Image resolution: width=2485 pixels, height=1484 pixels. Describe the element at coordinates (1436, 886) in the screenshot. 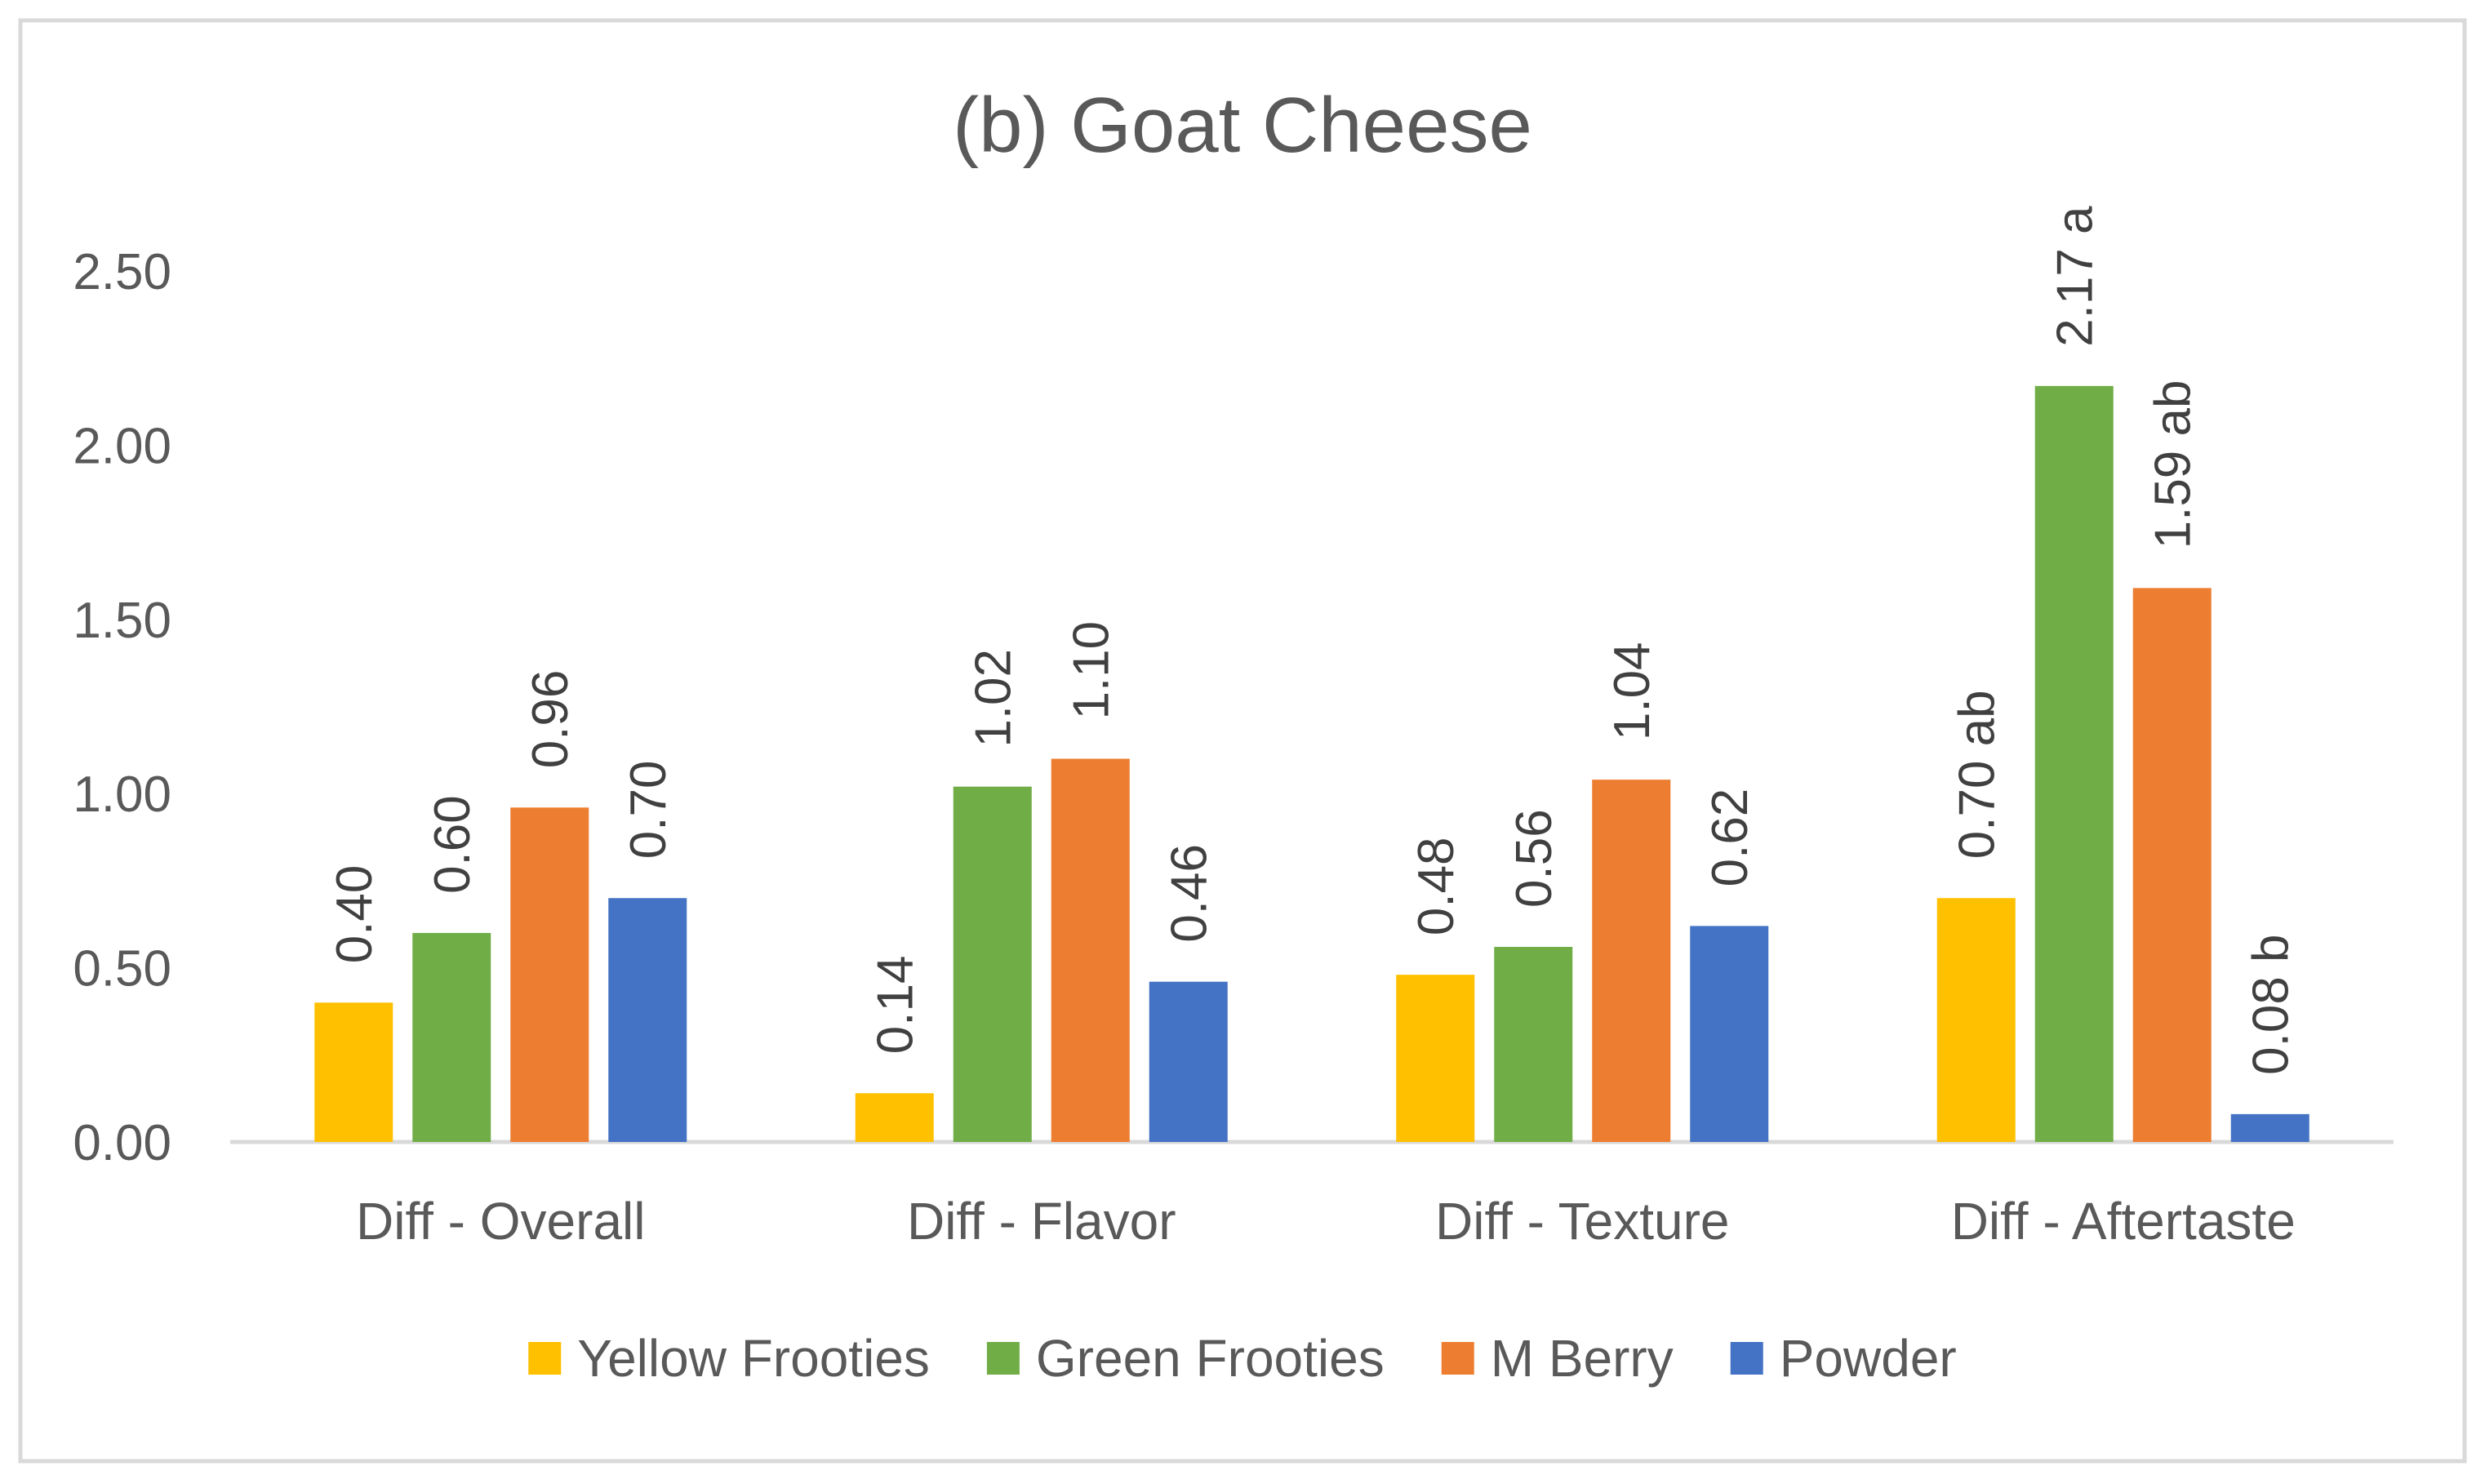

I see `data-label: 0.48` at that location.